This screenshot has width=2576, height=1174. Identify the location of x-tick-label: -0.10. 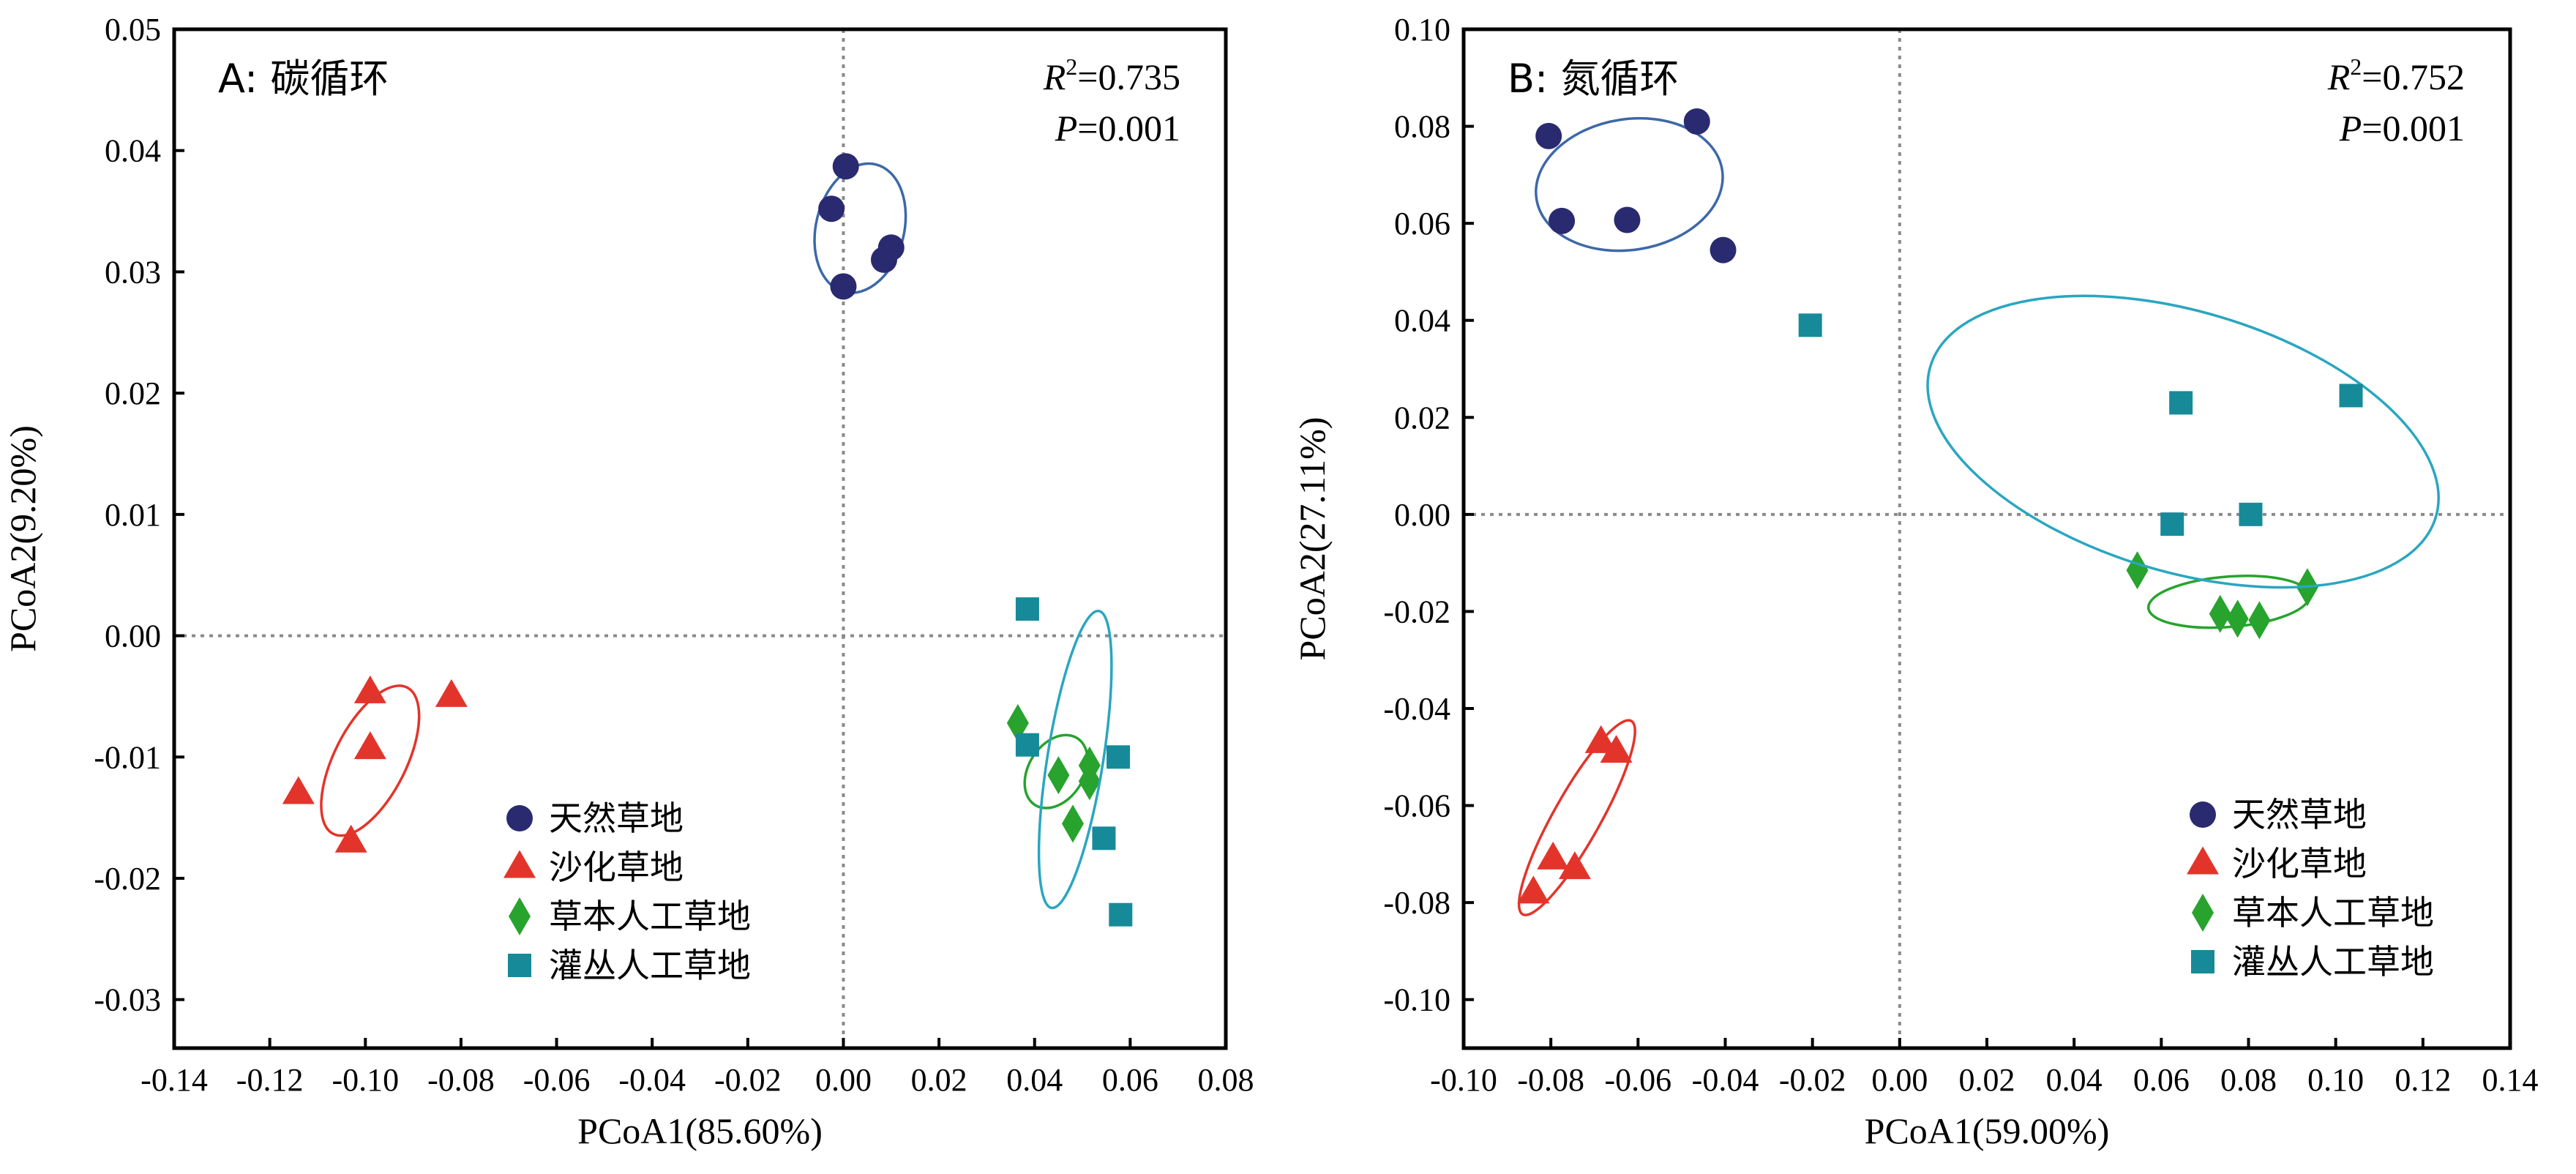
(1463, 1080).